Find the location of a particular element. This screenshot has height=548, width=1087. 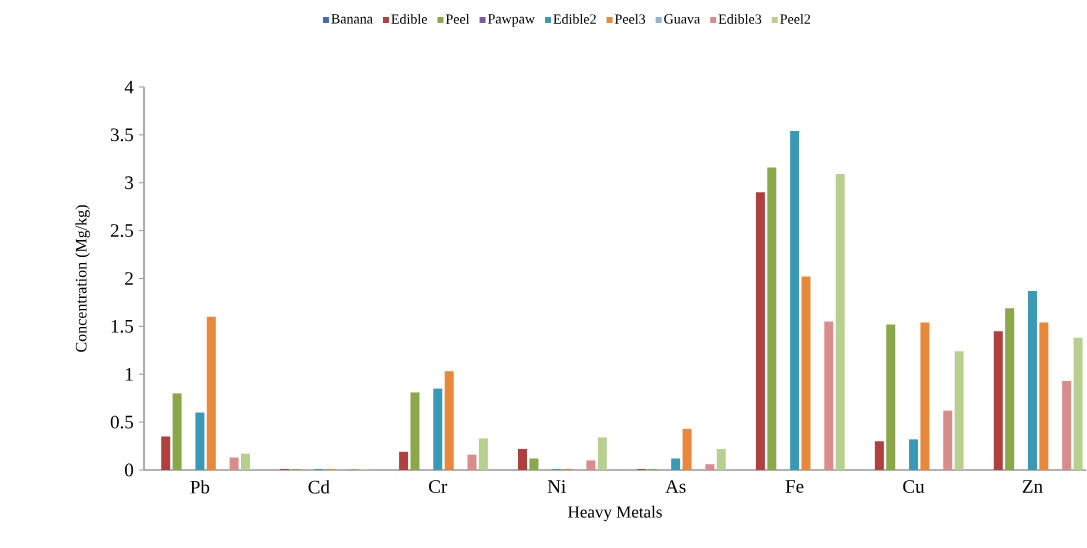

y-tick-label: 2.5 is located at coordinates (122, 231).